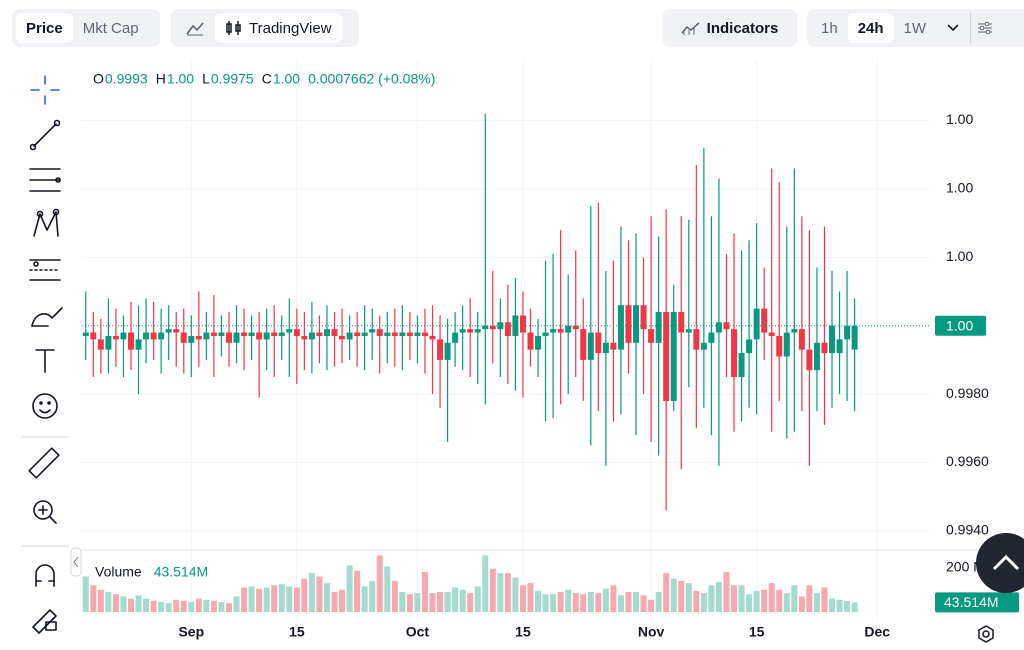 The width and height of the screenshot is (1024, 650). What do you see at coordinates (45, 90) in the screenshot?
I see `crosshair-tool` at bounding box center [45, 90].